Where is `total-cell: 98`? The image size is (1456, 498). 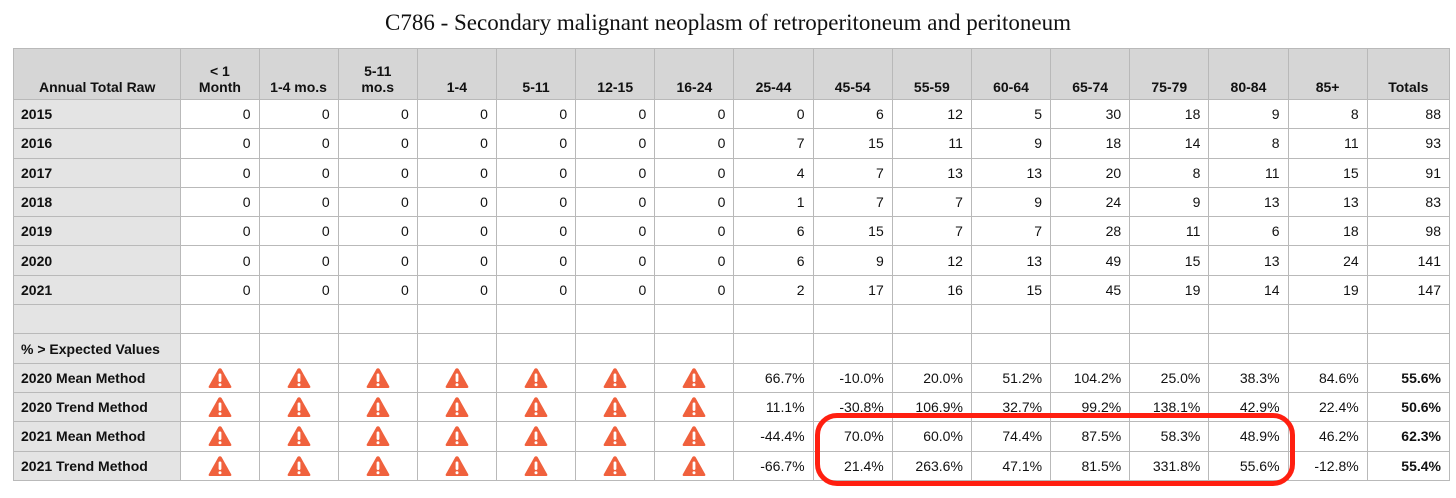 total-cell: 98 is located at coordinates (1408, 231).